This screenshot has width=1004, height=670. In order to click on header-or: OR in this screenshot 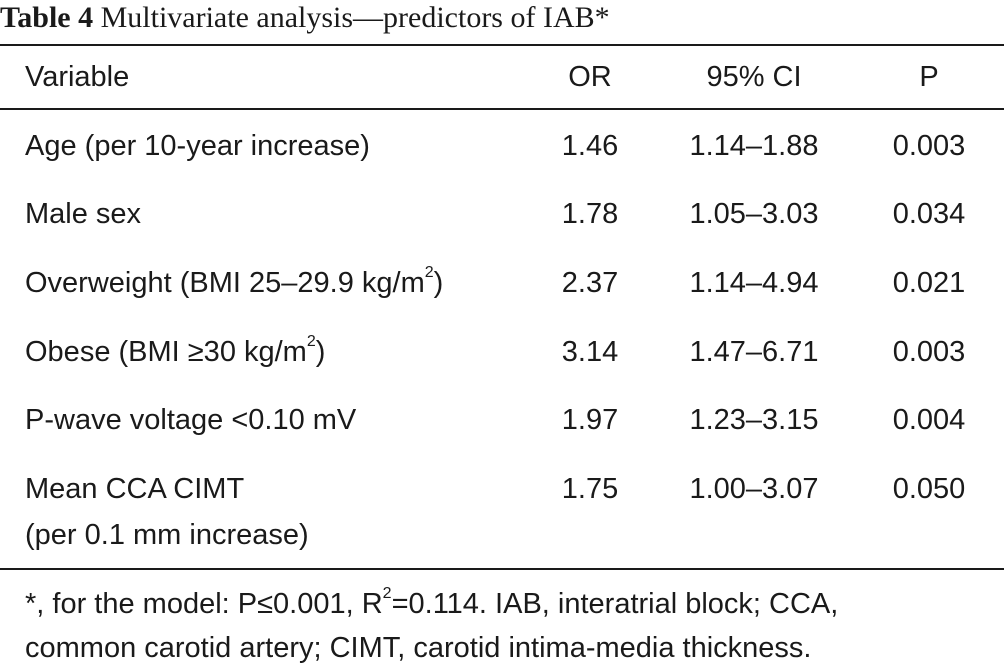, I will do `click(590, 77)`.